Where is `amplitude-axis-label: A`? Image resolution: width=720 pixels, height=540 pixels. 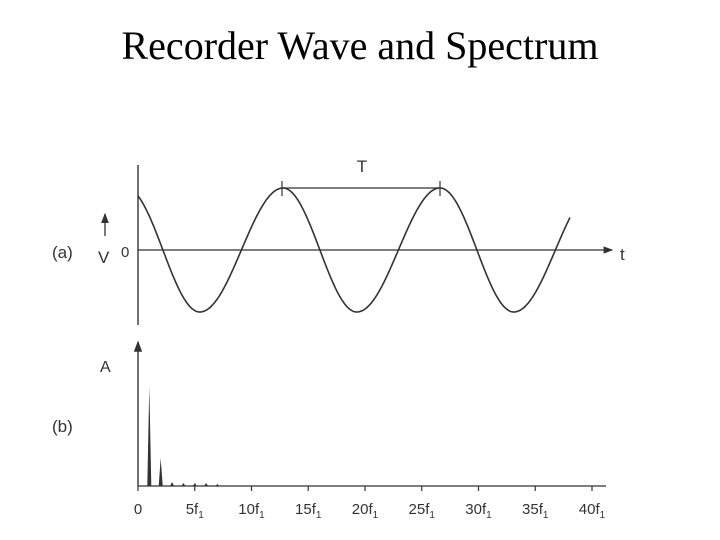
amplitude-axis-label: A is located at coordinates (105, 367).